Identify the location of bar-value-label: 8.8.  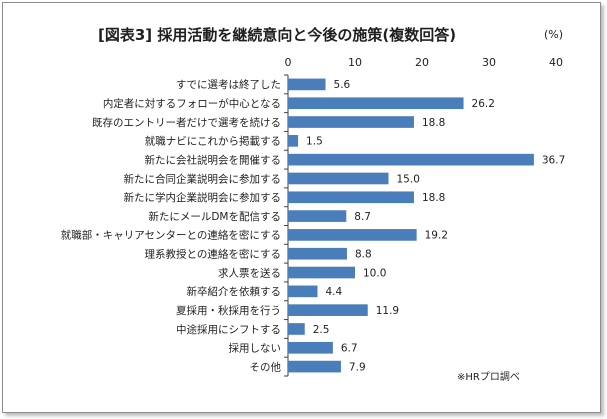
(363, 255).